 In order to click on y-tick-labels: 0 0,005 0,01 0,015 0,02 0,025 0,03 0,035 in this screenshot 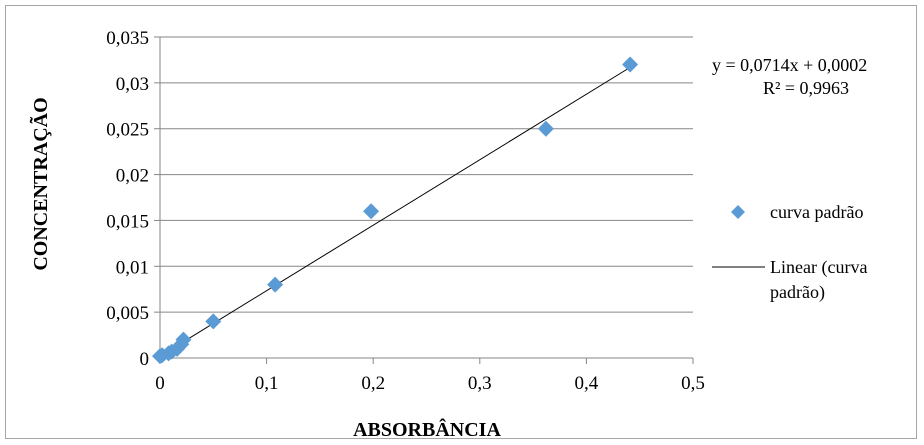, I will do `click(127, 199)`.